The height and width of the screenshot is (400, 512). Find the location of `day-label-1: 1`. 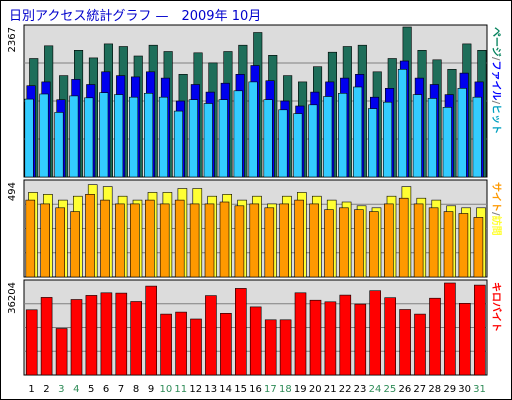

day-label-1: 1 is located at coordinates (31, 389).